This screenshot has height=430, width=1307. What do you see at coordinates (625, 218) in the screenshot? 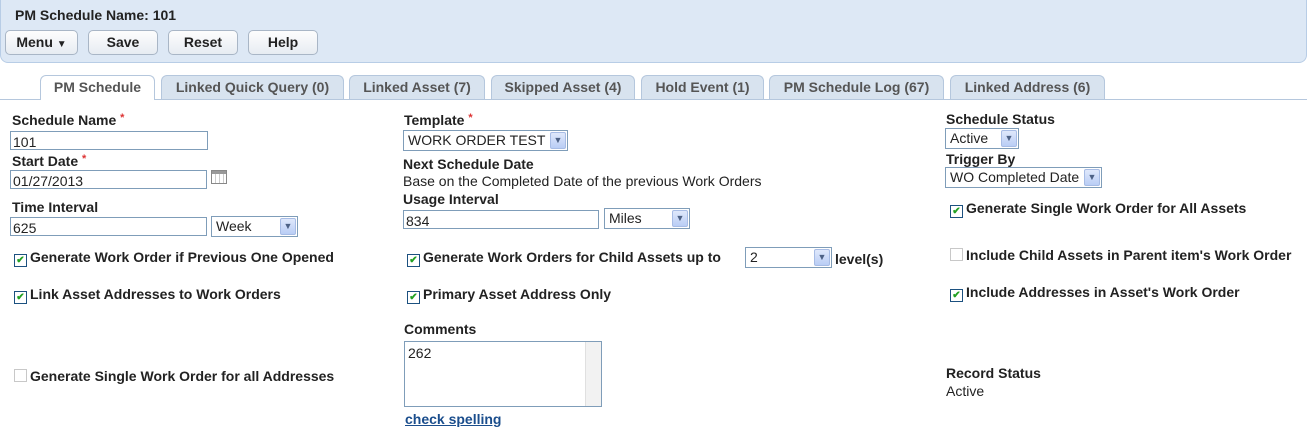
I see `usage-interval-unit-value: Miles` at bounding box center [625, 218].